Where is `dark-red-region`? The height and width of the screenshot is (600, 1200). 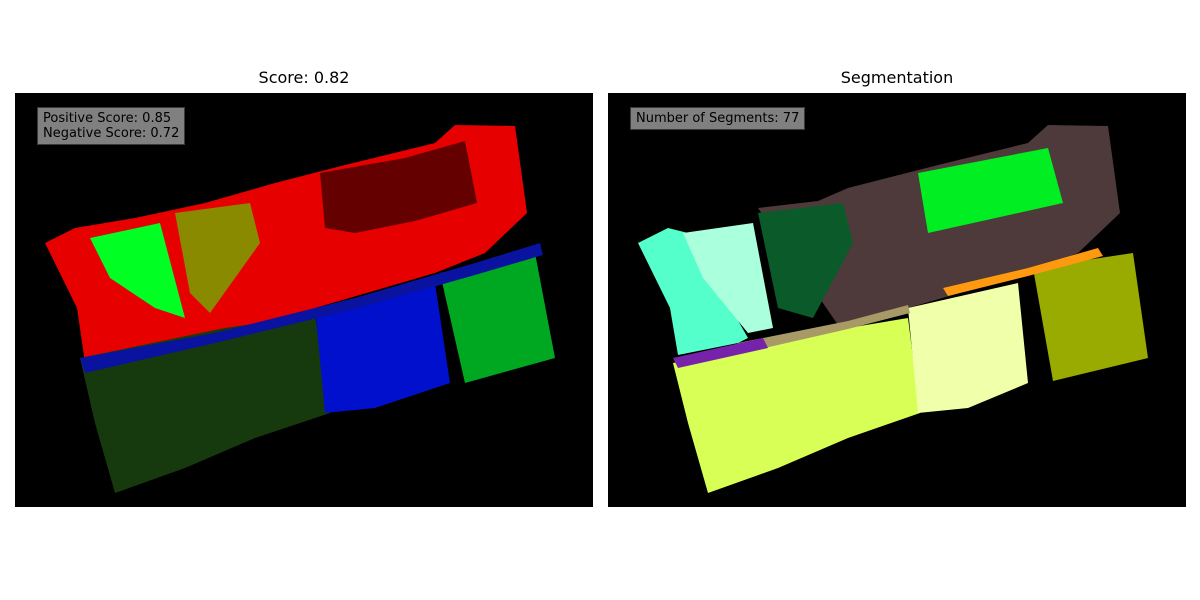
dark-red-region is located at coordinates (398, 187).